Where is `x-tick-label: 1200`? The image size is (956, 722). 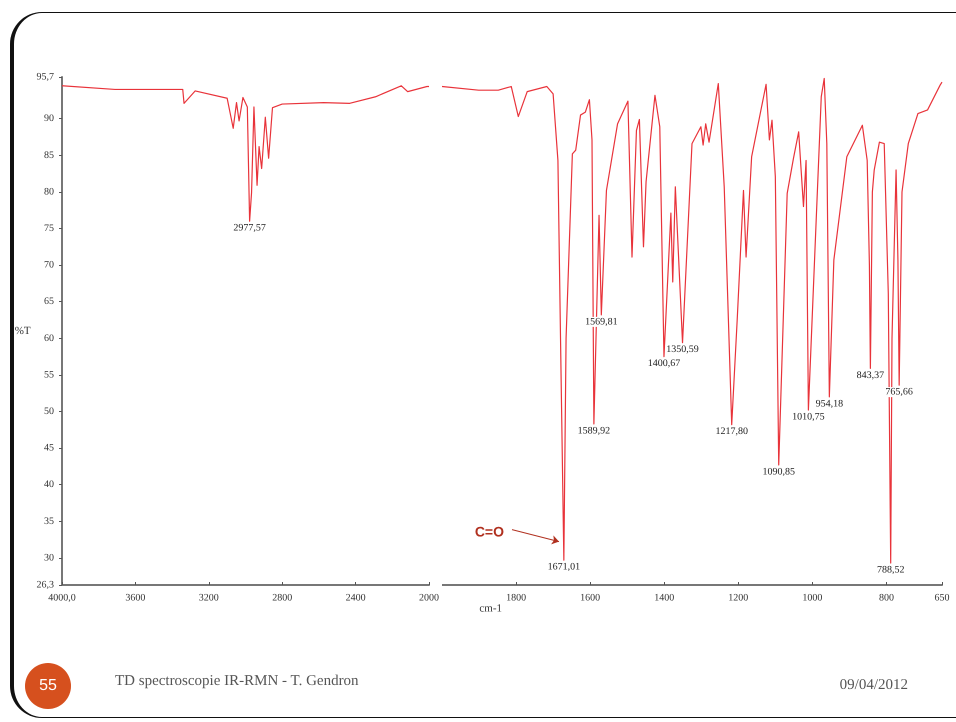
x-tick-label: 1200 is located at coordinates (738, 598).